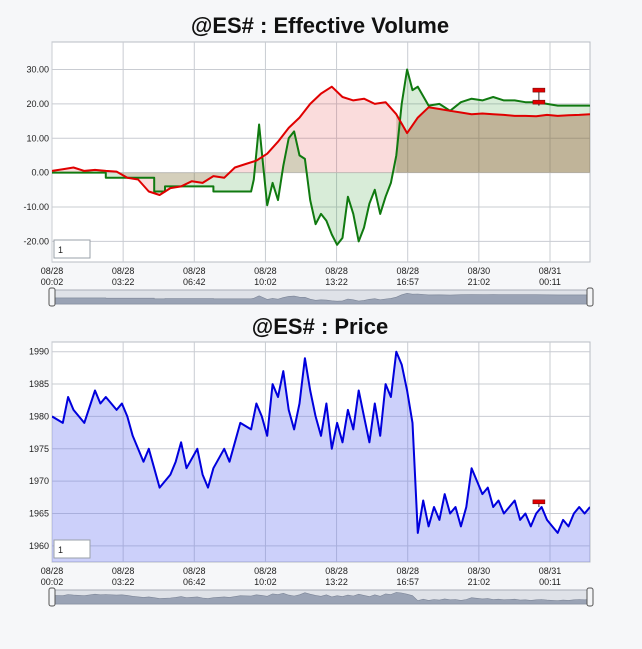 The height and width of the screenshot is (649, 642). What do you see at coordinates (39, 513) in the screenshot?
I see `y-tick-label: 1965` at bounding box center [39, 513].